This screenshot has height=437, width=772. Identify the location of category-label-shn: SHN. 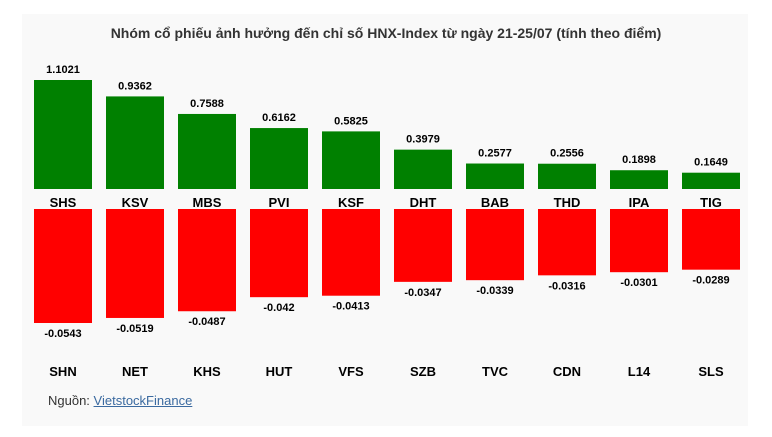
(62, 371).